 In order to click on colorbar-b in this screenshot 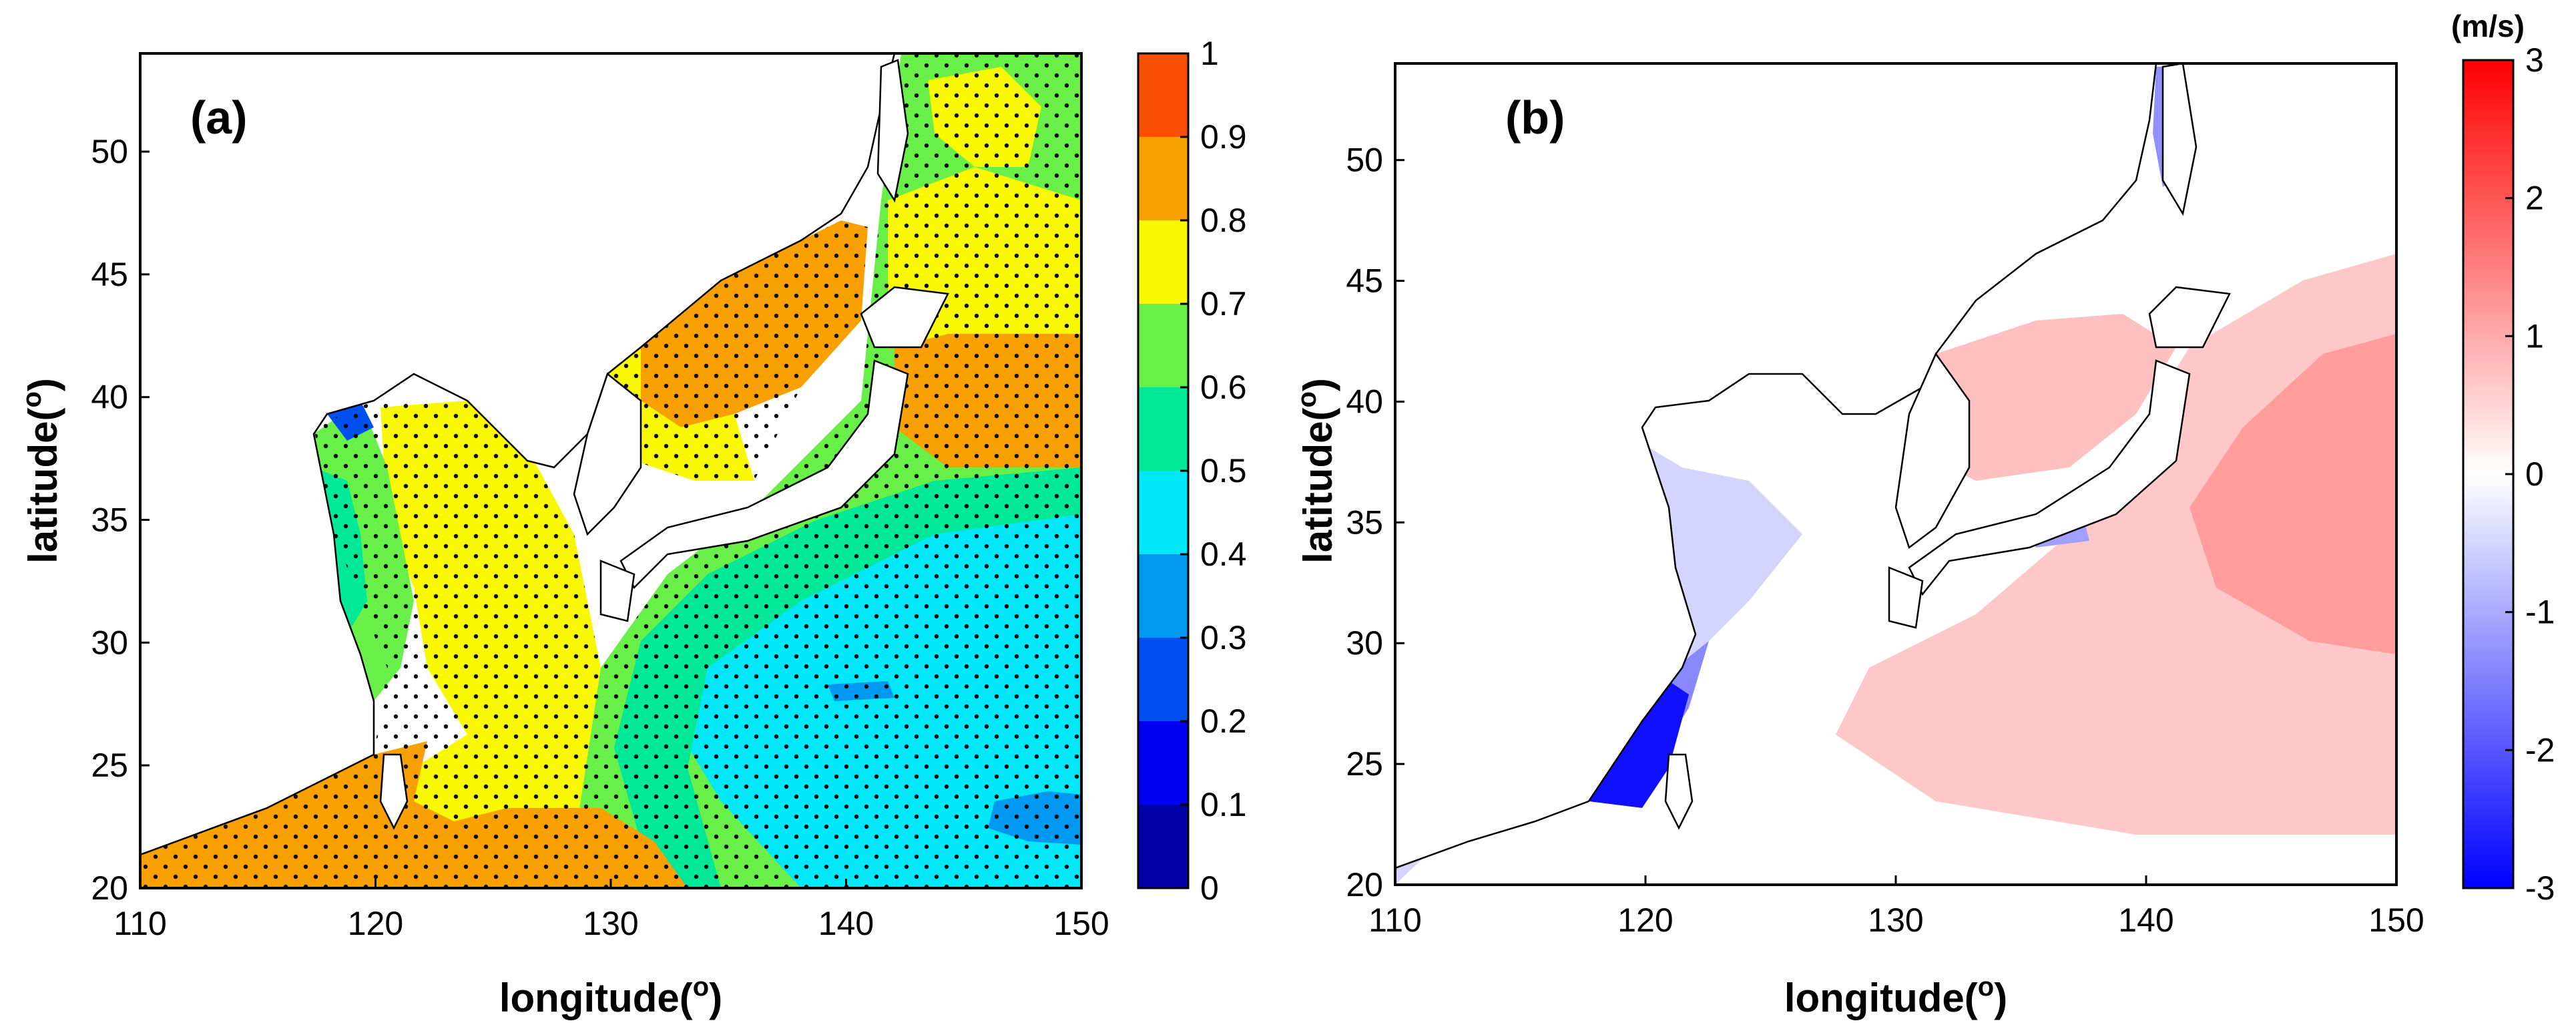, I will do `click(2488, 474)`.